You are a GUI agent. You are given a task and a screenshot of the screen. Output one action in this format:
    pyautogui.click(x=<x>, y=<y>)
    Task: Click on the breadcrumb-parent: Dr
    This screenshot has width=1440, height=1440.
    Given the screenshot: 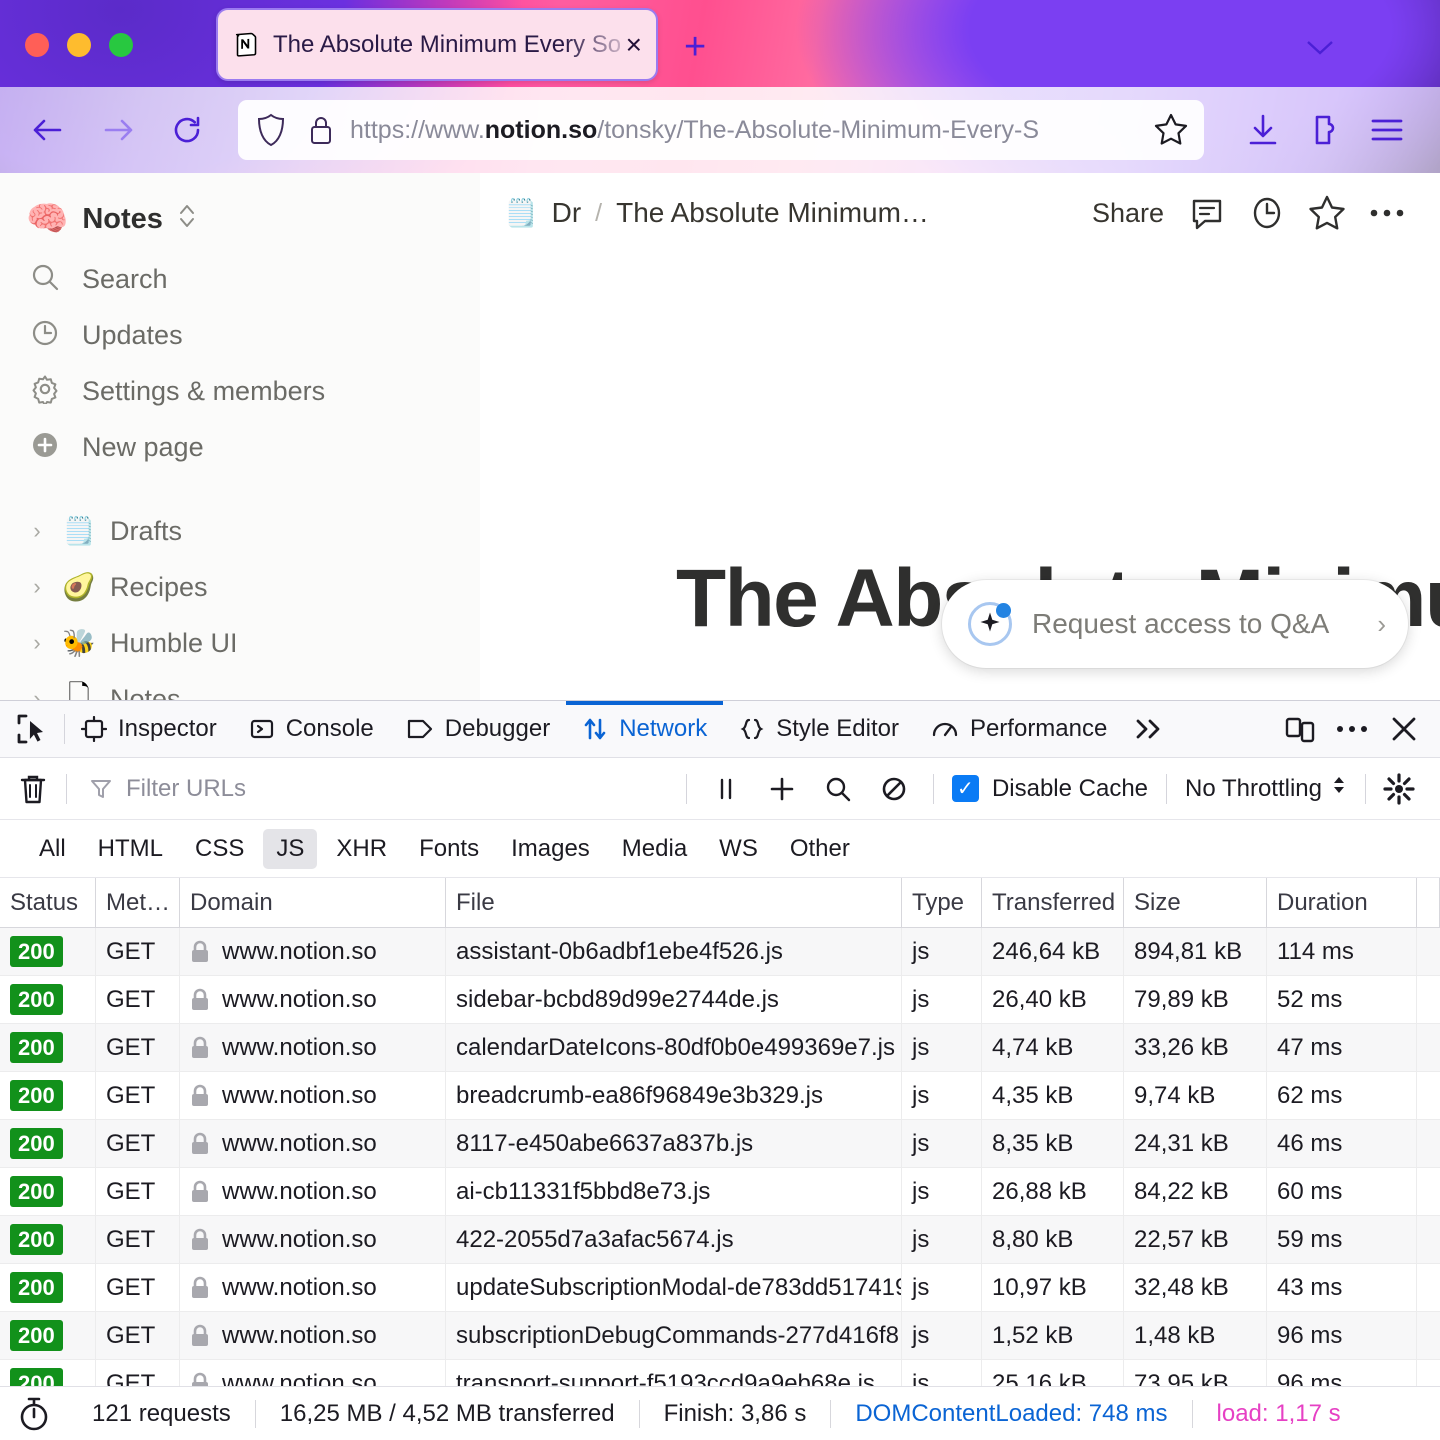 What is the action you would take?
    pyautogui.click(x=566, y=212)
    